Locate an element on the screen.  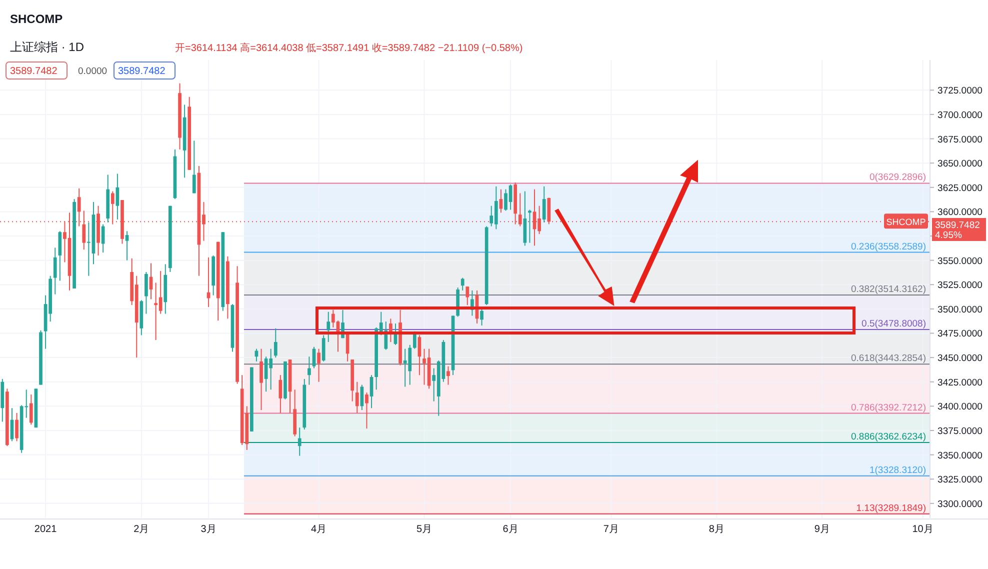
ref-line-label: 0.886(3362.6234) is located at coordinates (888, 437).